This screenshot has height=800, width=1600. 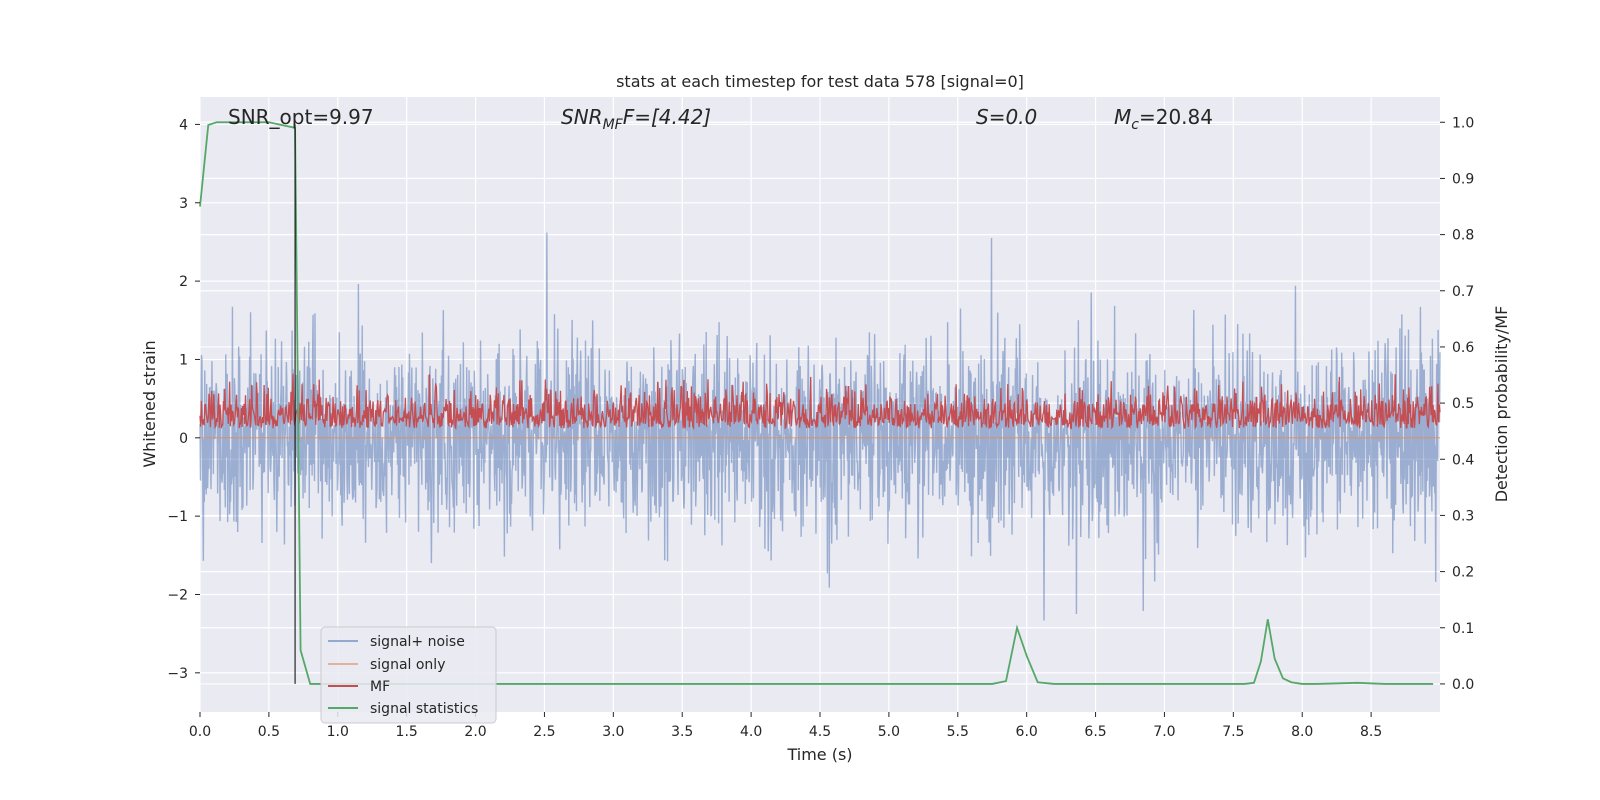 I want to click on right-y-tick-label: 0.6, so click(x=1463, y=348).